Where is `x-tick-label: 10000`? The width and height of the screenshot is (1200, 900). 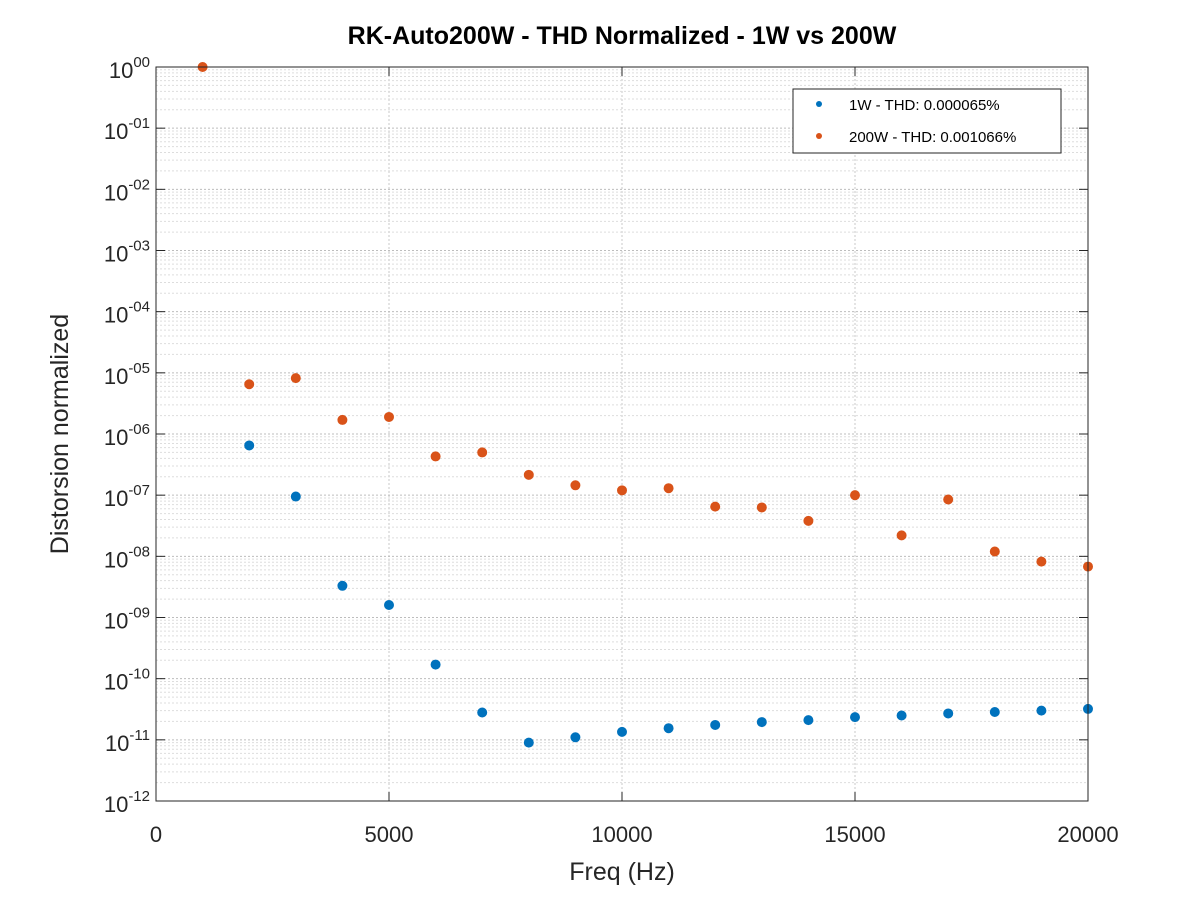
x-tick-label: 10000 is located at coordinates (621, 834).